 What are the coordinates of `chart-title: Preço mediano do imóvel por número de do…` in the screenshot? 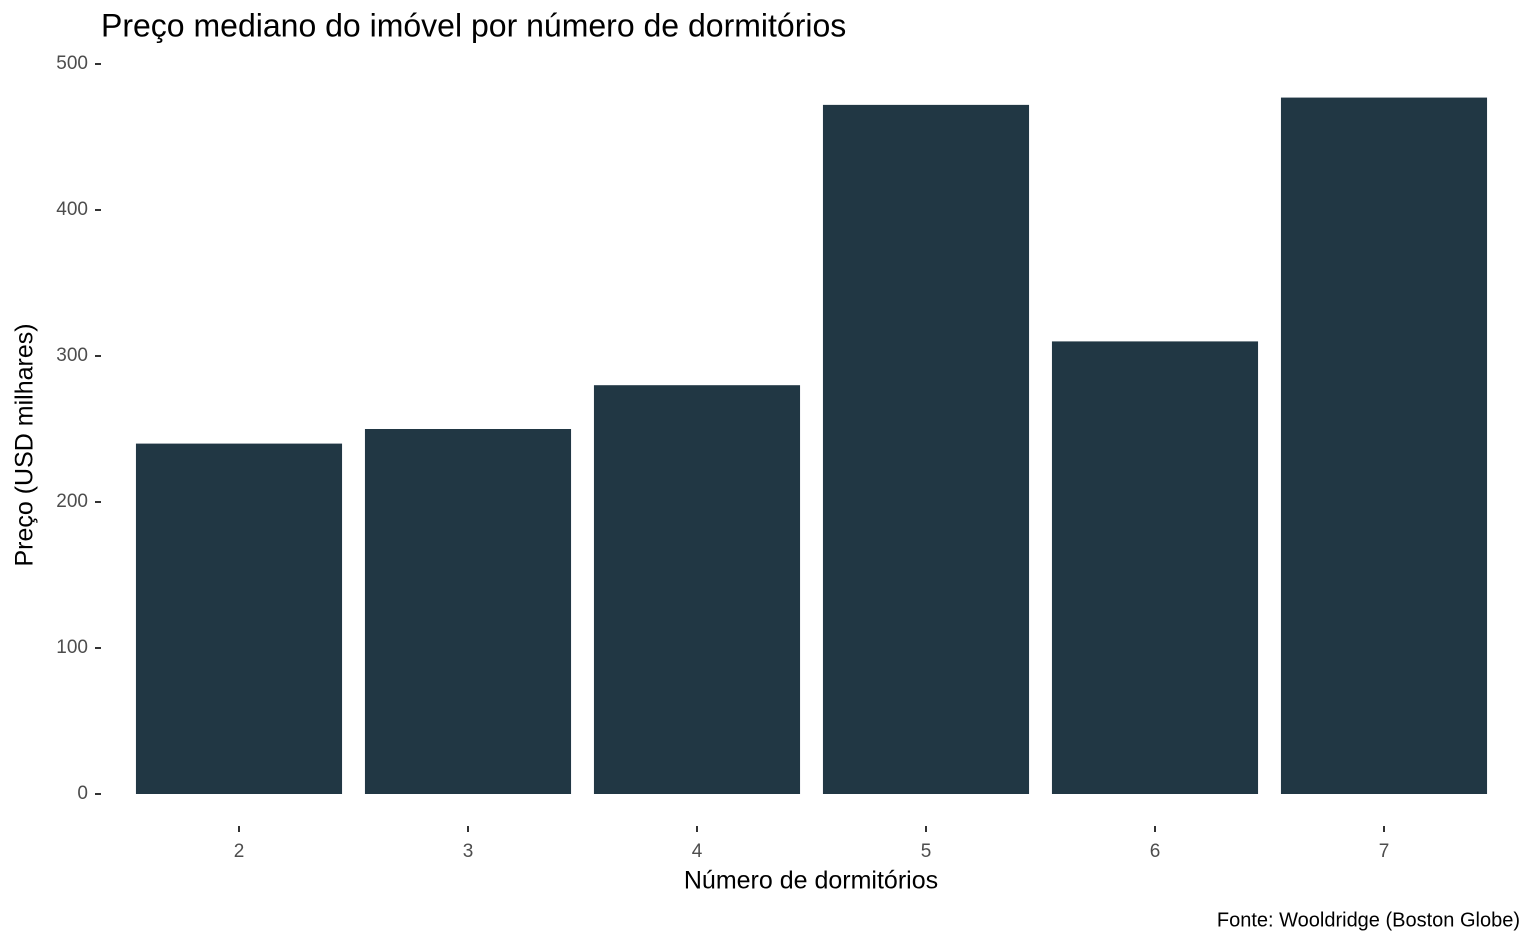 It's located at (473, 25).